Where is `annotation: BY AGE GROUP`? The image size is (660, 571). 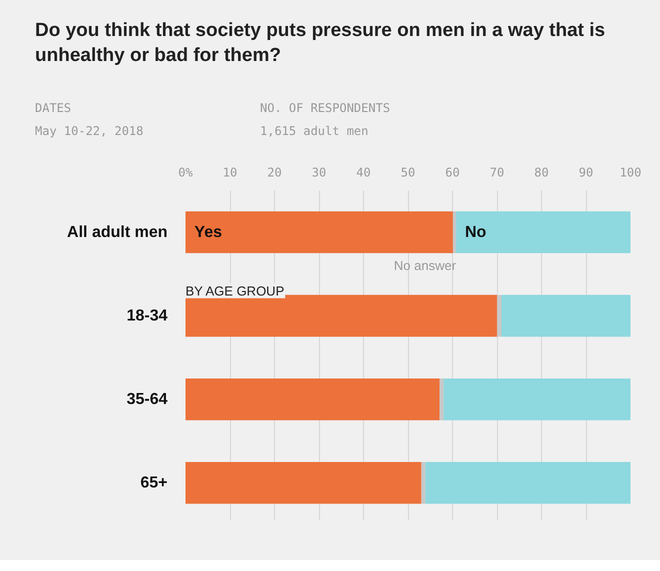 annotation: BY AGE GROUP is located at coordinates (235, 290).